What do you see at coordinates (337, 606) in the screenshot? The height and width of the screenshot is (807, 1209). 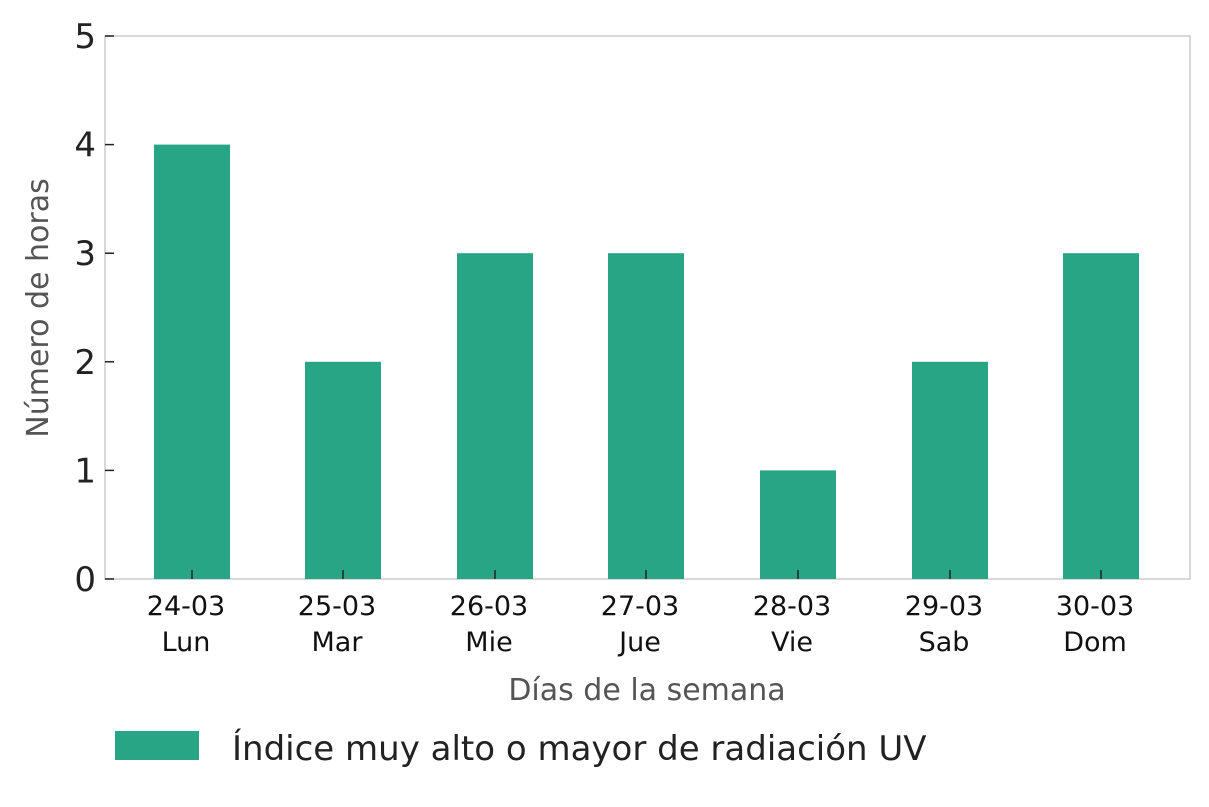 I see `x-tick-label-date: 25-03` at bounding box center [337, 606].